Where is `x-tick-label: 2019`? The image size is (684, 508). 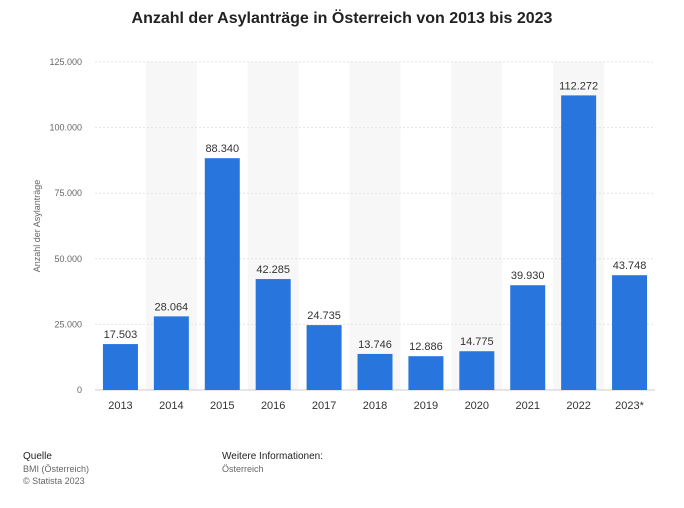 x-tick-label: 2019 is located at coordinates (426, 406).